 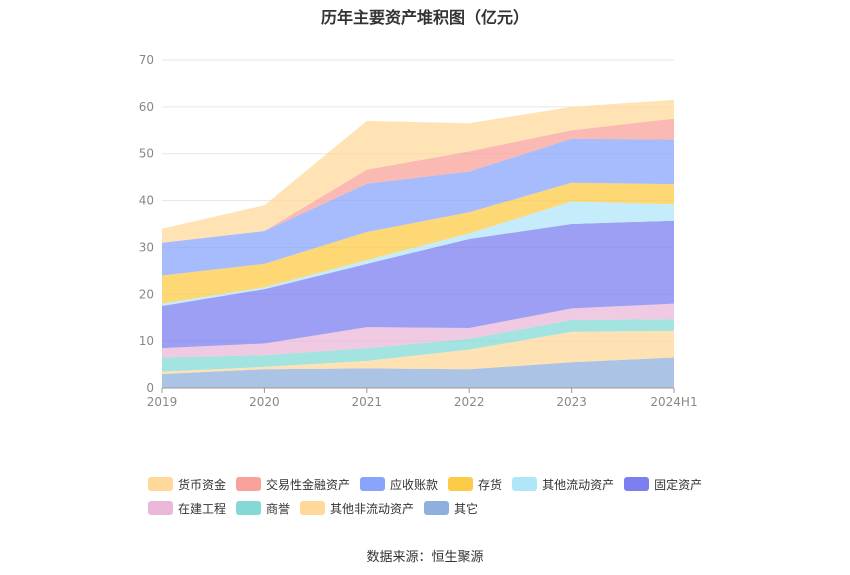 What do you see at coordinates (425, 557) in the screenshot?
I see `data-source: 数据来源：恒生聚源` at bounding box center [425, 557].